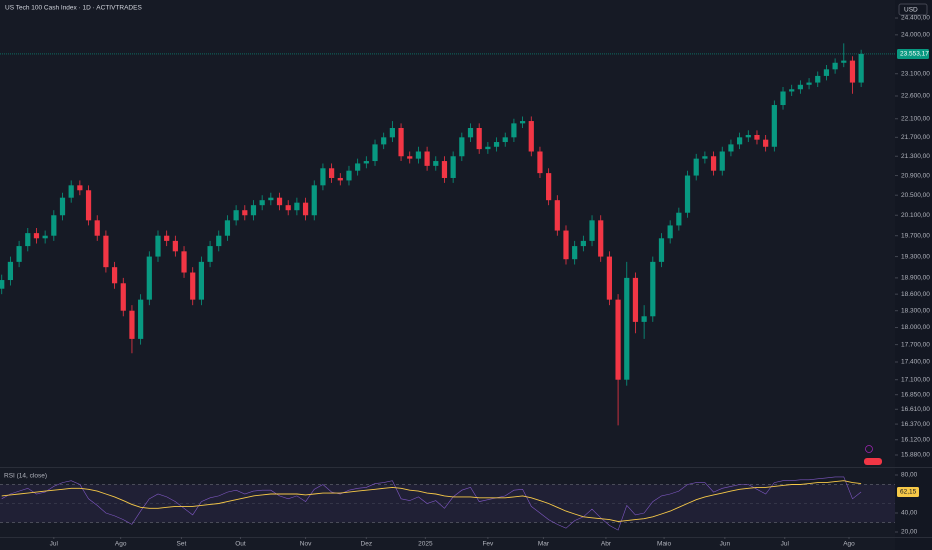 This screenshot has width=932, height=550. Describe the element at coordinates (367, 544) in the screenshot. I see `x-tick-label: Dez` at that location.